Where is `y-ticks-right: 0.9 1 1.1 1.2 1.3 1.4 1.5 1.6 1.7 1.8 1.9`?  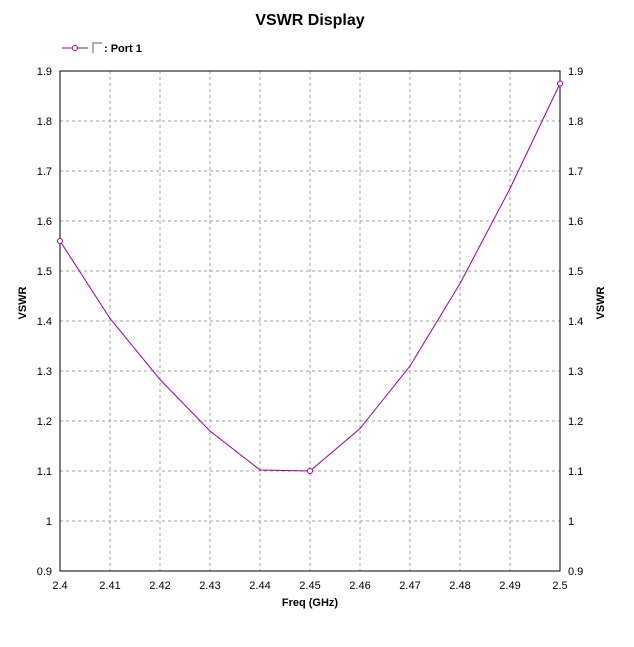
y-ticks-right: 0.9 1 1.1 1.2 1.3 1.4 1.5 1.6 1.7 1.8 1.9 is located at coordinates (575, 322).